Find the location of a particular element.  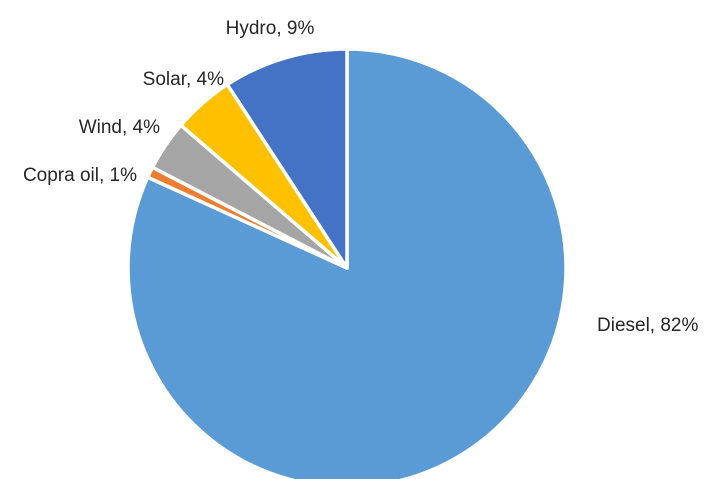

pie-label-copra-oil: Copra oil, 1% is located at coordinates (80, 175).